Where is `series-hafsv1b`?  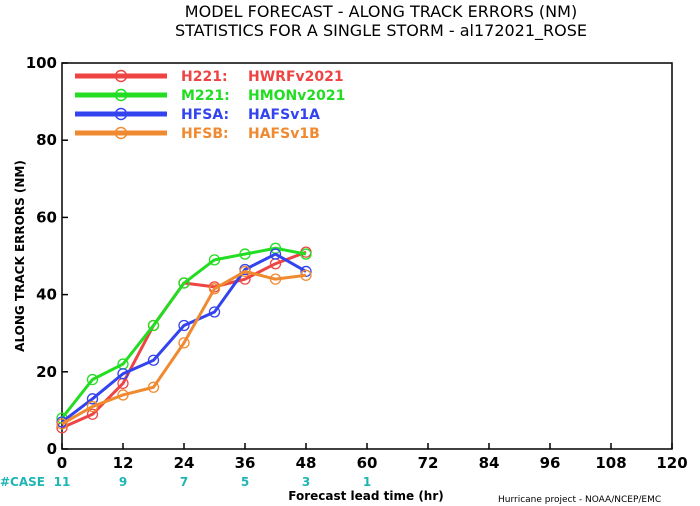
series-hafsv1b is located at coordinates (184, 347).